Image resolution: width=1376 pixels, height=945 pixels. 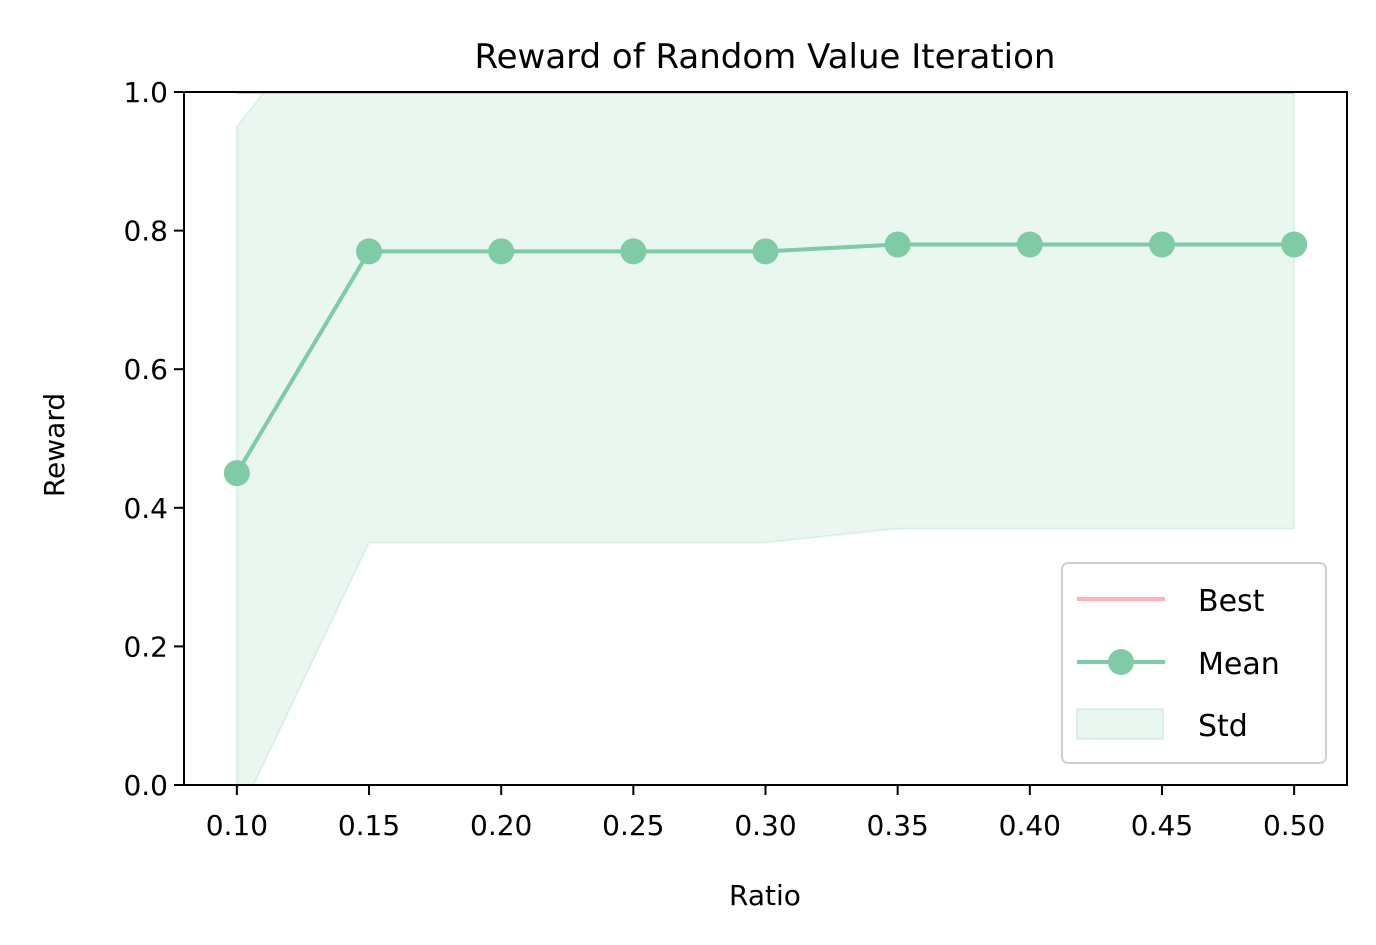 What do you see at coordinates (145, 231) in the screenshot?
I see `y-tick-label: 0.8` at bounding box center [145, 231].